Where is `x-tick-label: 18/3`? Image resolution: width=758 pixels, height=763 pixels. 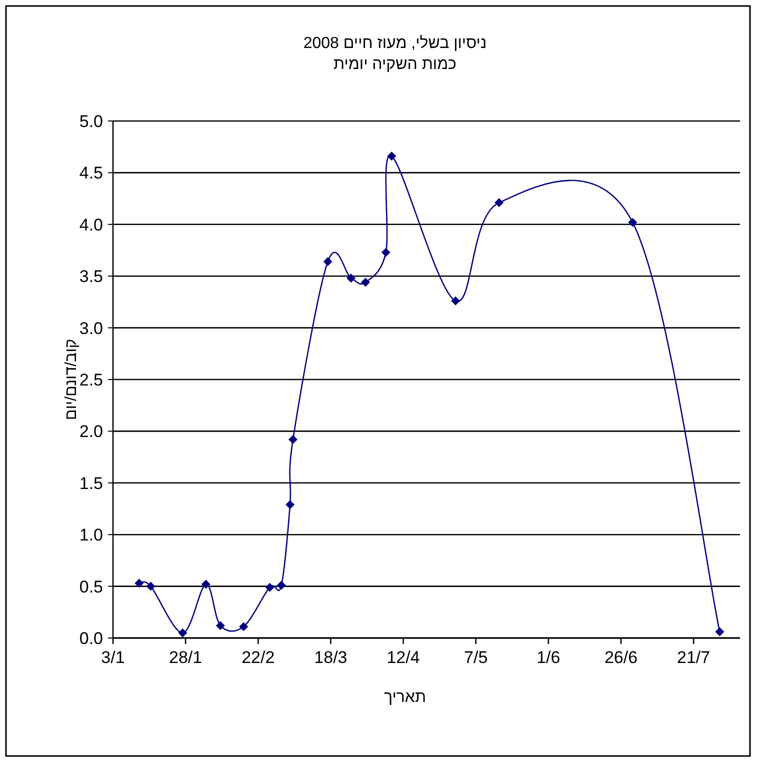
x-tick-label: 18/3 is located at coordinates (331, 657).